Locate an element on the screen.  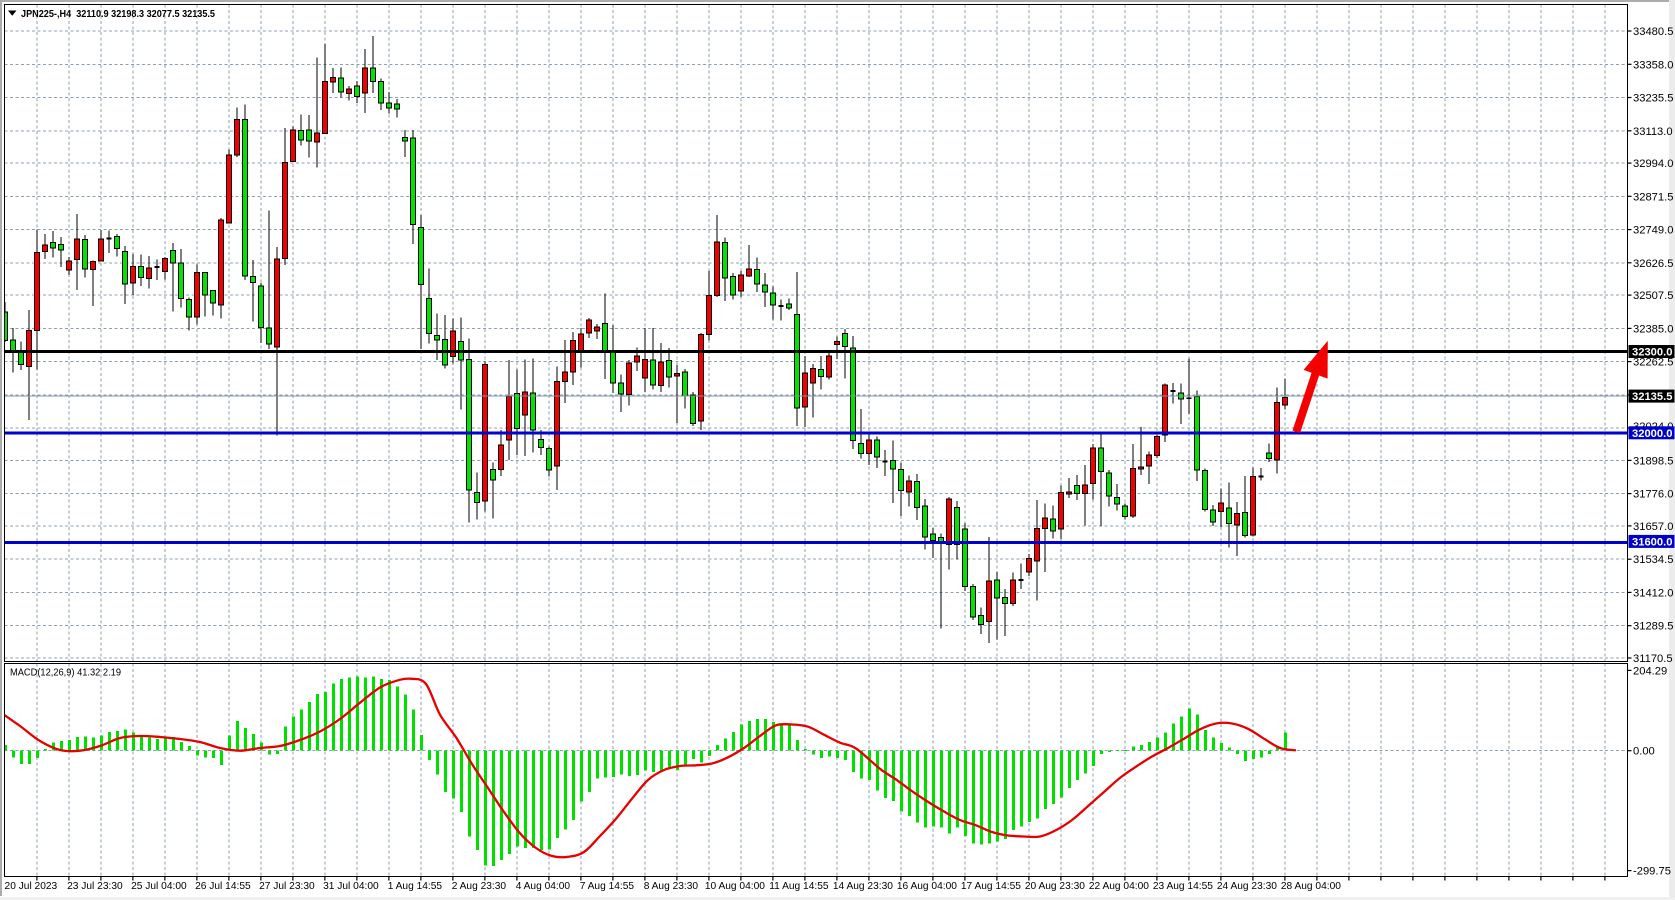
svg-text: 32300.0 is located at coordinates (1652, 353).